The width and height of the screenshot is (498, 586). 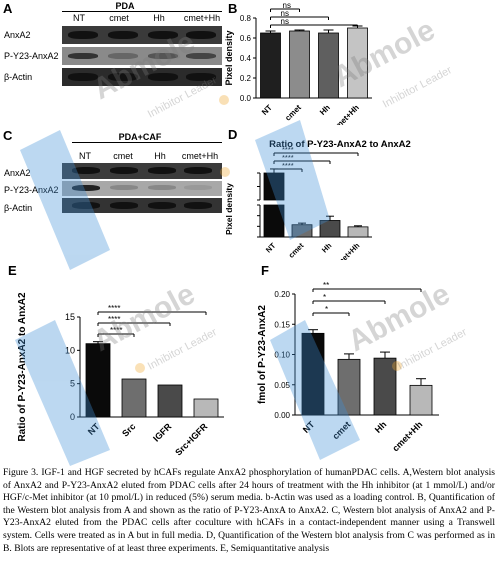 What do you see at coordinates (326, 285) in the screenshot?
I see `significance-label: **` at bounding box center [326, 285].